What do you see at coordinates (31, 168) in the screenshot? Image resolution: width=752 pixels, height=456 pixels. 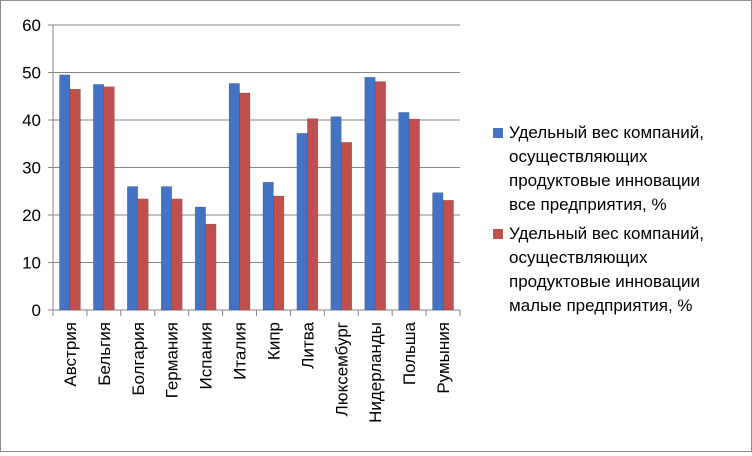 I see `y-tick-label: 30` at bounding box center [31, 168].